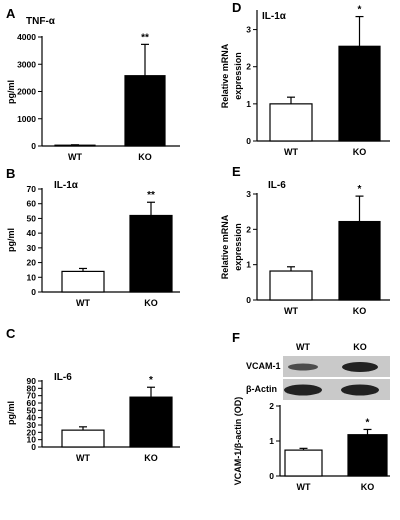 The height and width of the screenshot is (520, 400). I want to click on panel-f-significance: *, so click(368, 422).